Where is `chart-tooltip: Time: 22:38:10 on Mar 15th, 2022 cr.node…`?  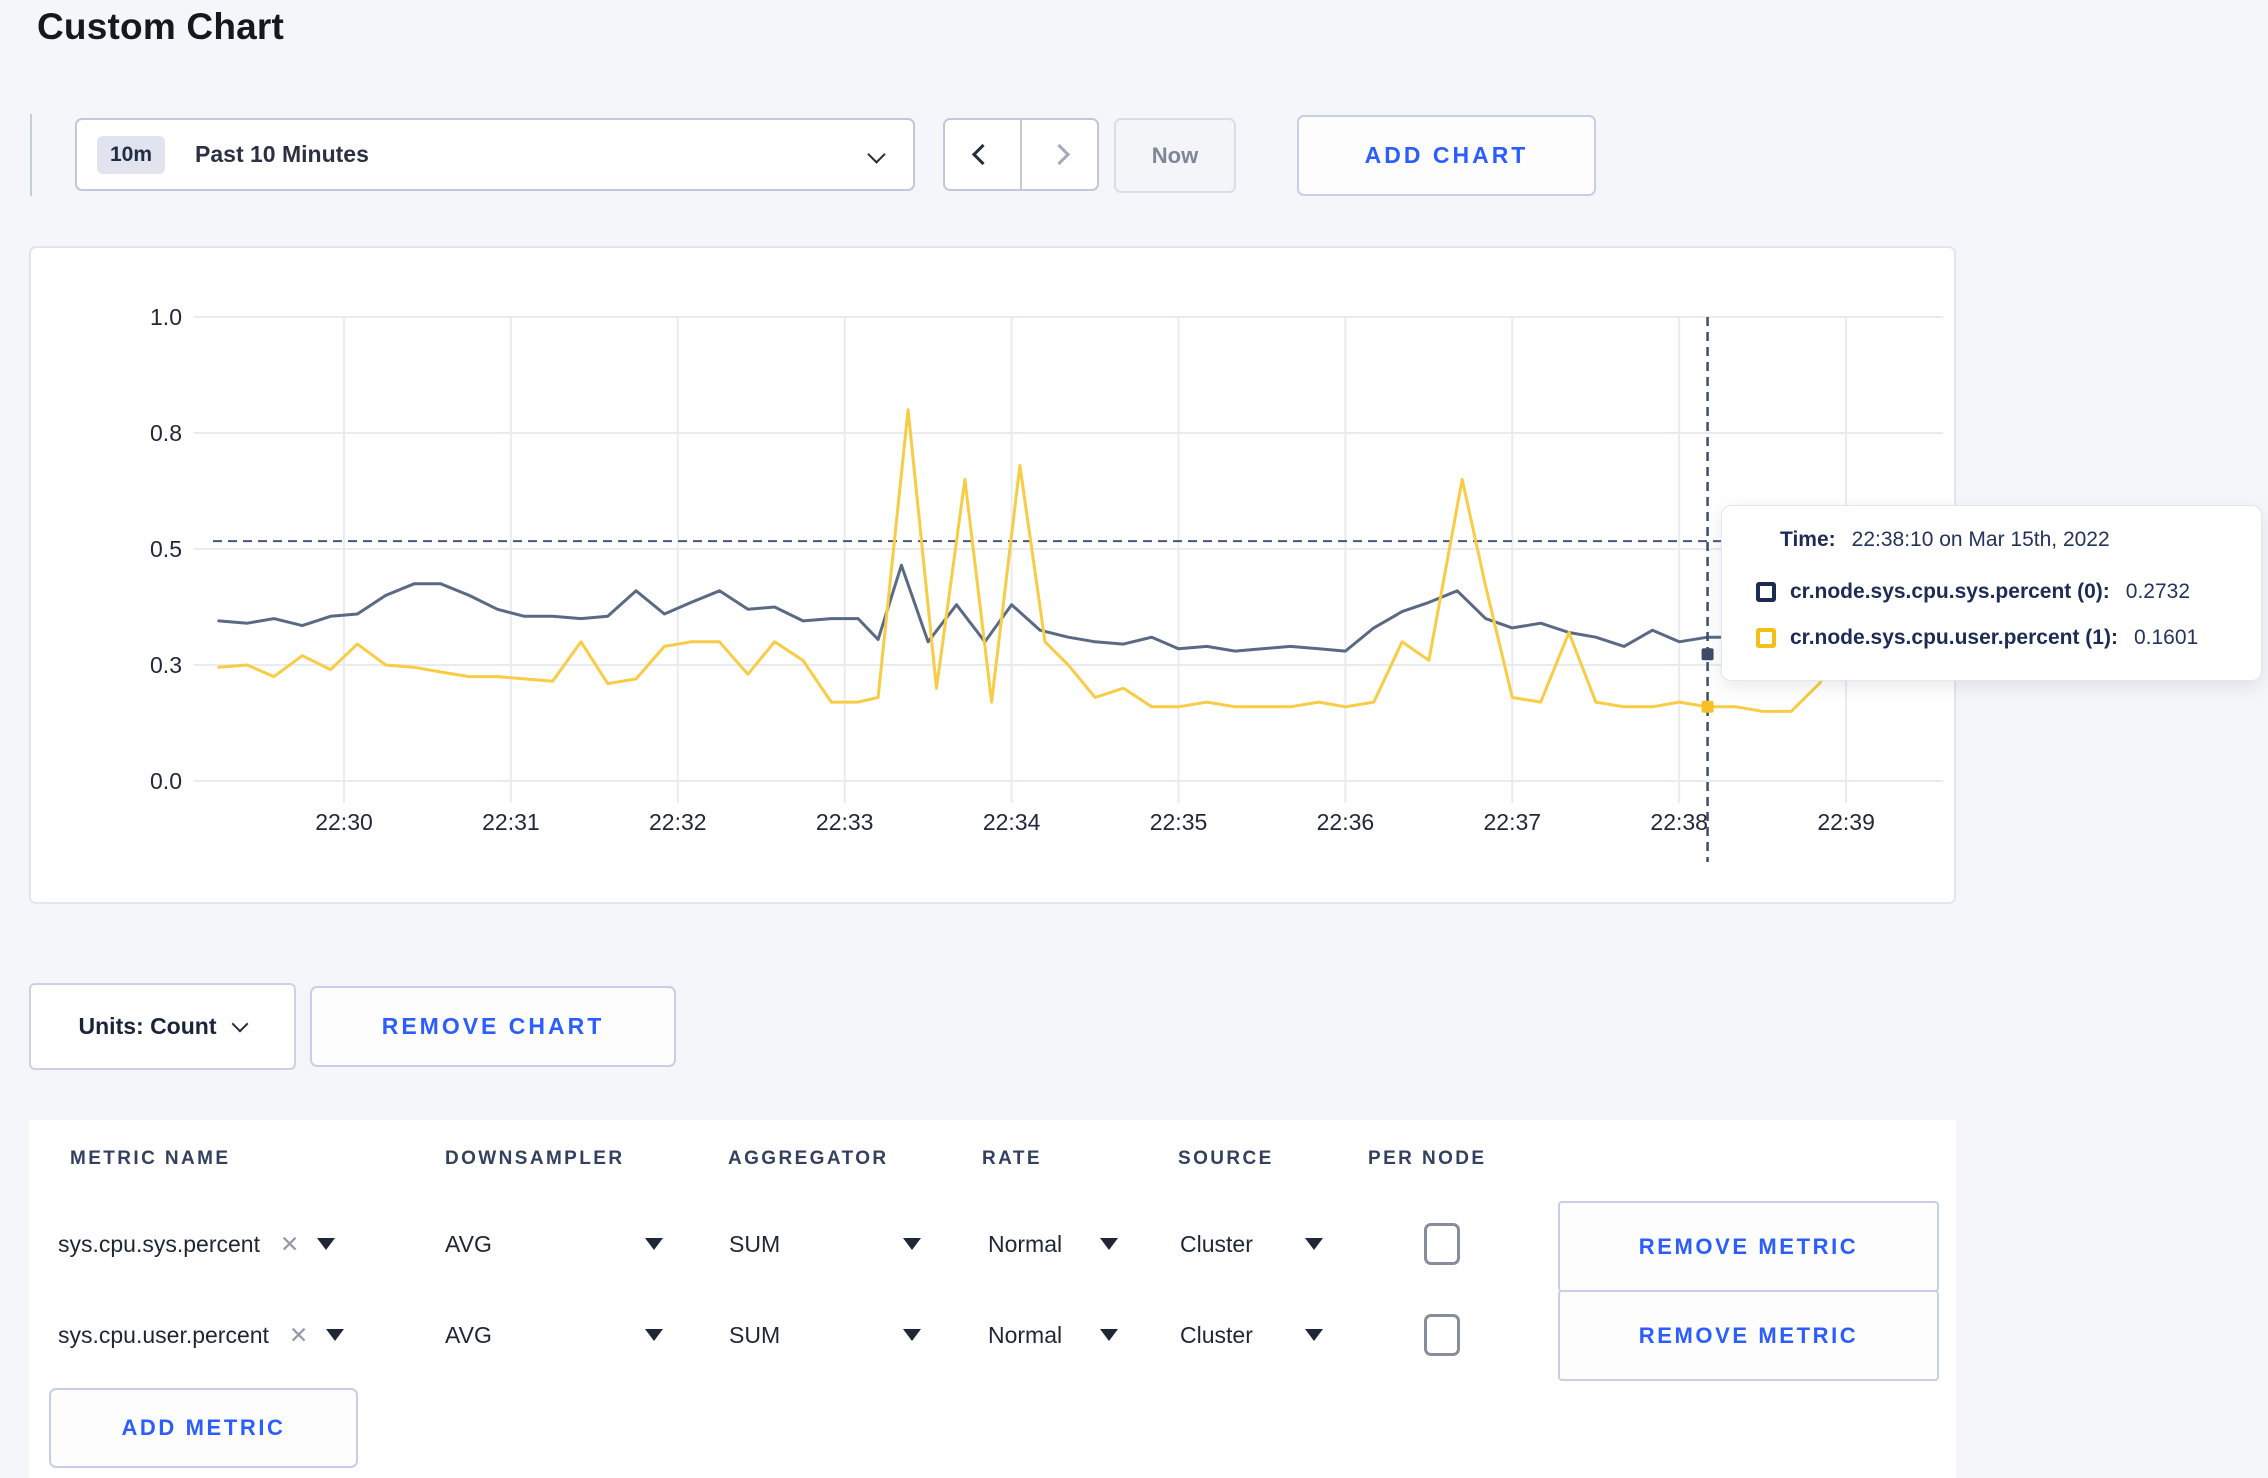
chart-tooltip: Time: 22:38:10 on Mar 15th, 2022 cr.node… is located at coordinates (1991, 593).